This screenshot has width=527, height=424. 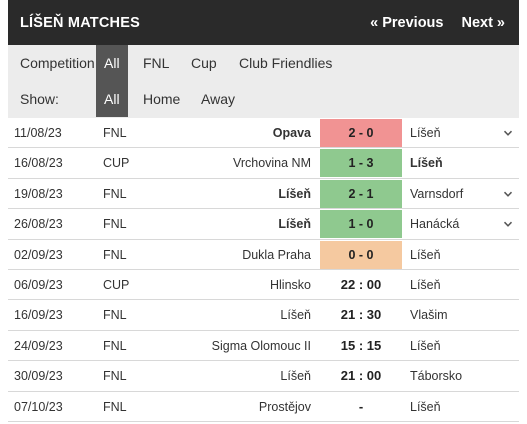 What do you see at coordinates (290, 284) in the screenshot?
I see `home-team: Hlinsko` at bounding box center [290, 284].